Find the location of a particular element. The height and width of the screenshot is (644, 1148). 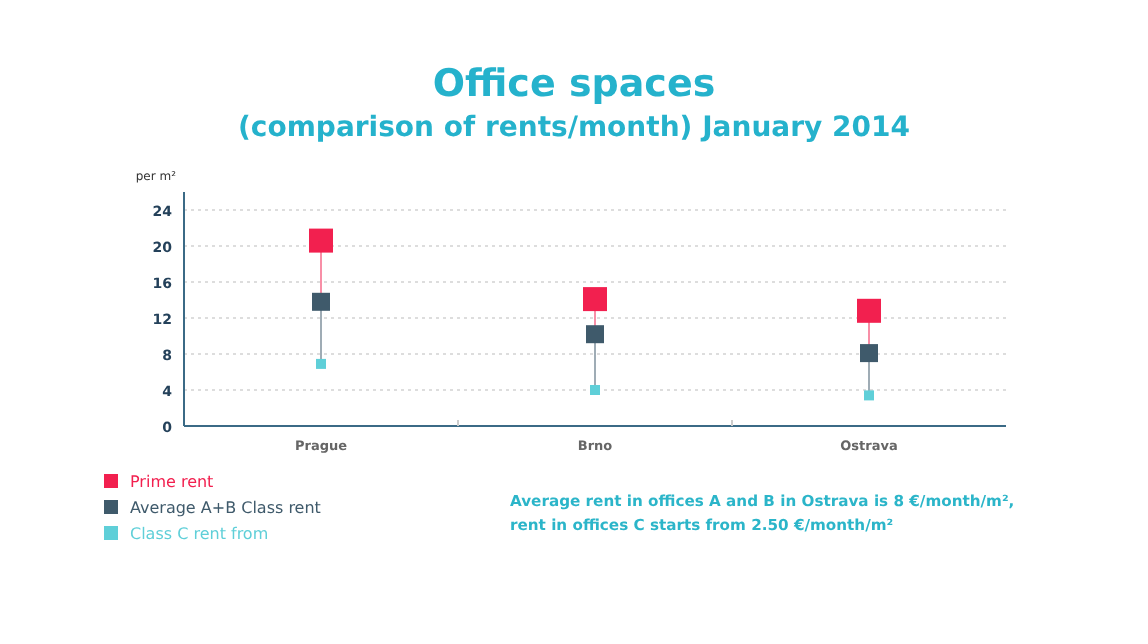

legend-label: Average A+B Class rent is located at coordinates (225, 508).